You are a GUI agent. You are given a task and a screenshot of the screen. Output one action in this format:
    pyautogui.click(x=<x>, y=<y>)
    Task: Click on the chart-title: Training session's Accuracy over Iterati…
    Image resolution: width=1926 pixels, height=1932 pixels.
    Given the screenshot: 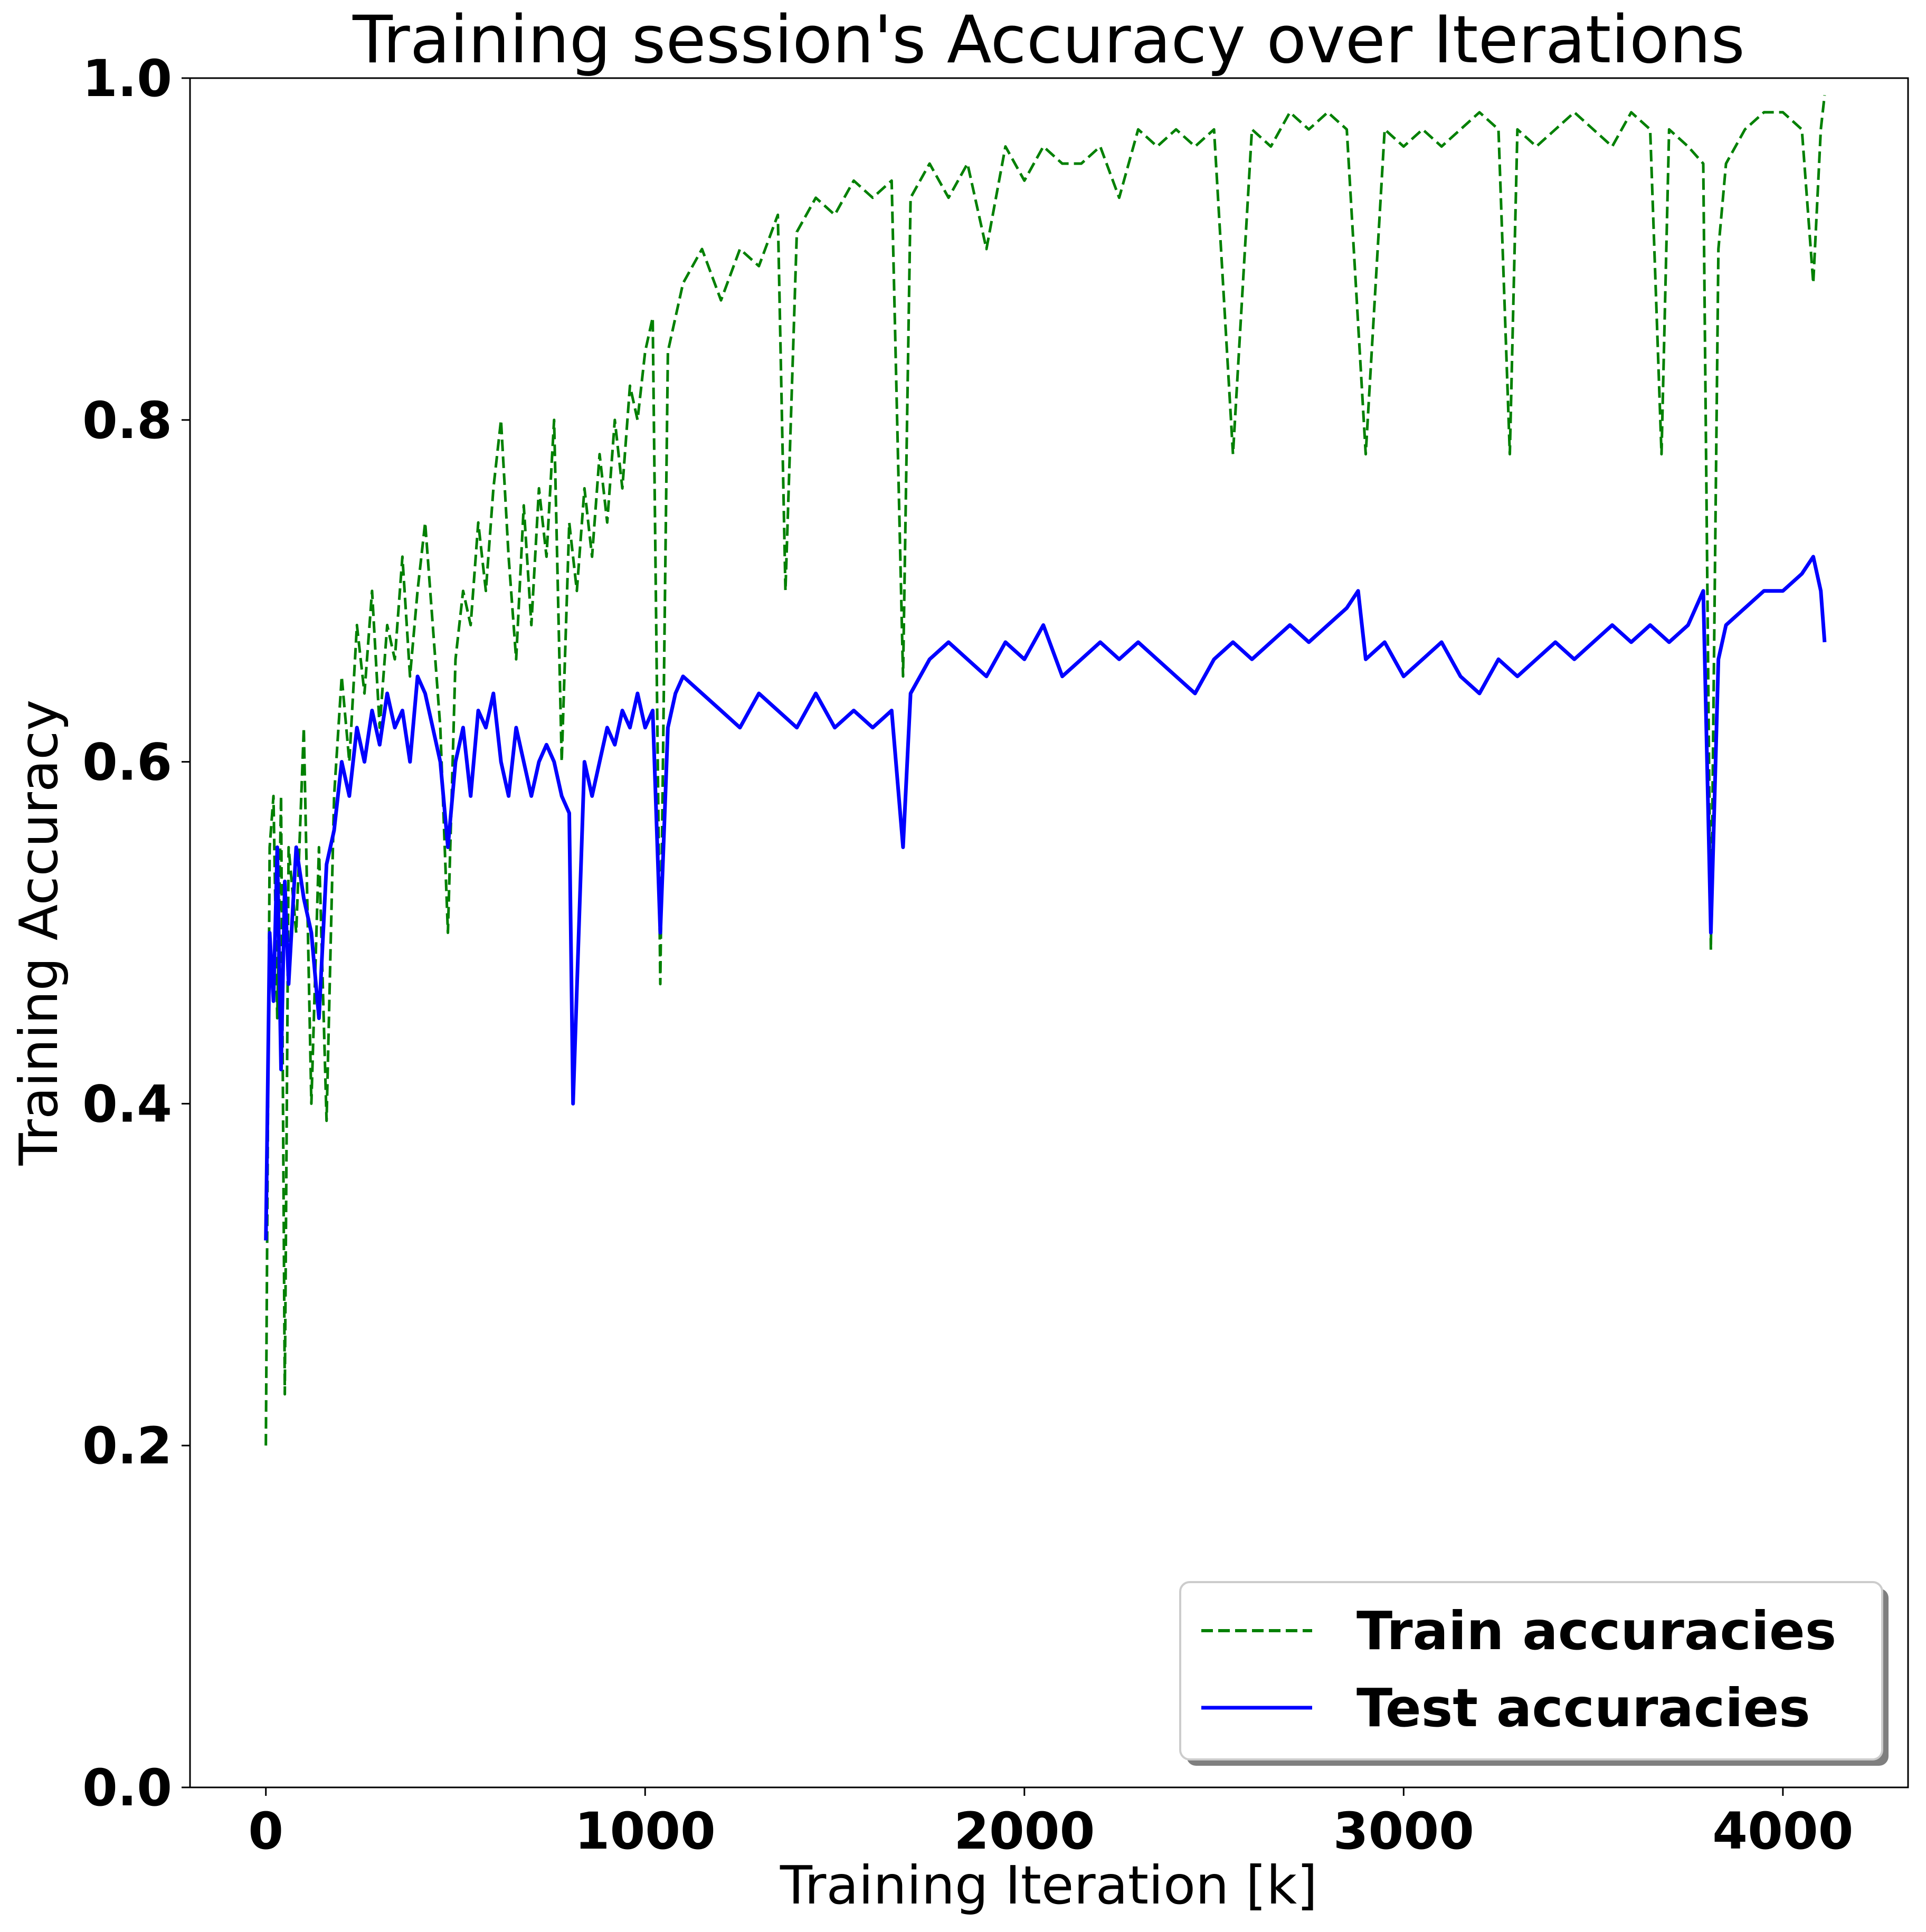 What is the action you would take?
    pyautogui.click(x=1048, y=40)
    